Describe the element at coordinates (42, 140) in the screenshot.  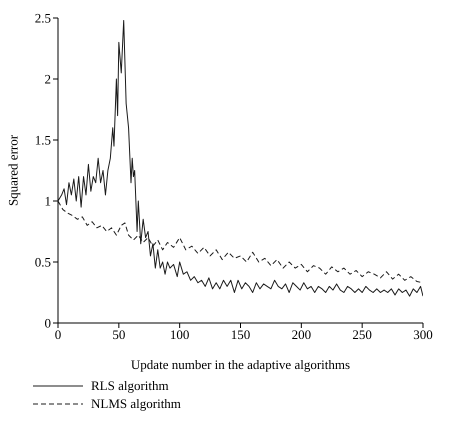
I see `y-tick-label: 1.5` at that location.